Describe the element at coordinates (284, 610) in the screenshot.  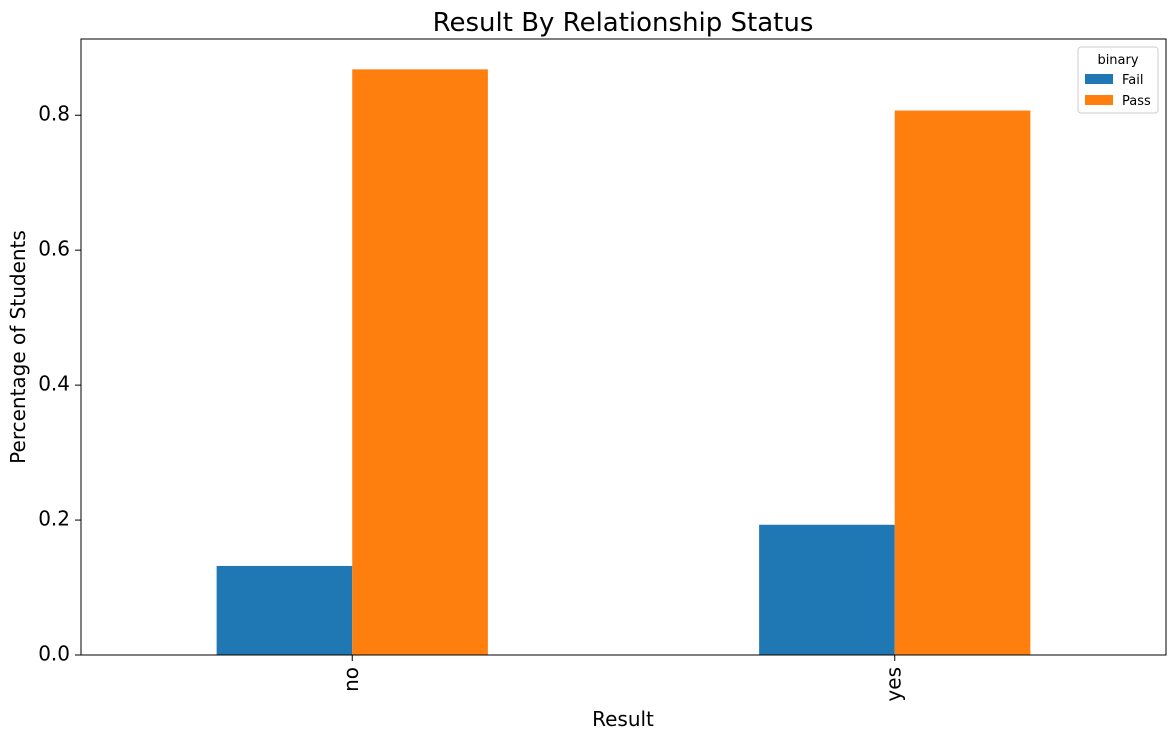
I see `bar-fail-no` at that location.